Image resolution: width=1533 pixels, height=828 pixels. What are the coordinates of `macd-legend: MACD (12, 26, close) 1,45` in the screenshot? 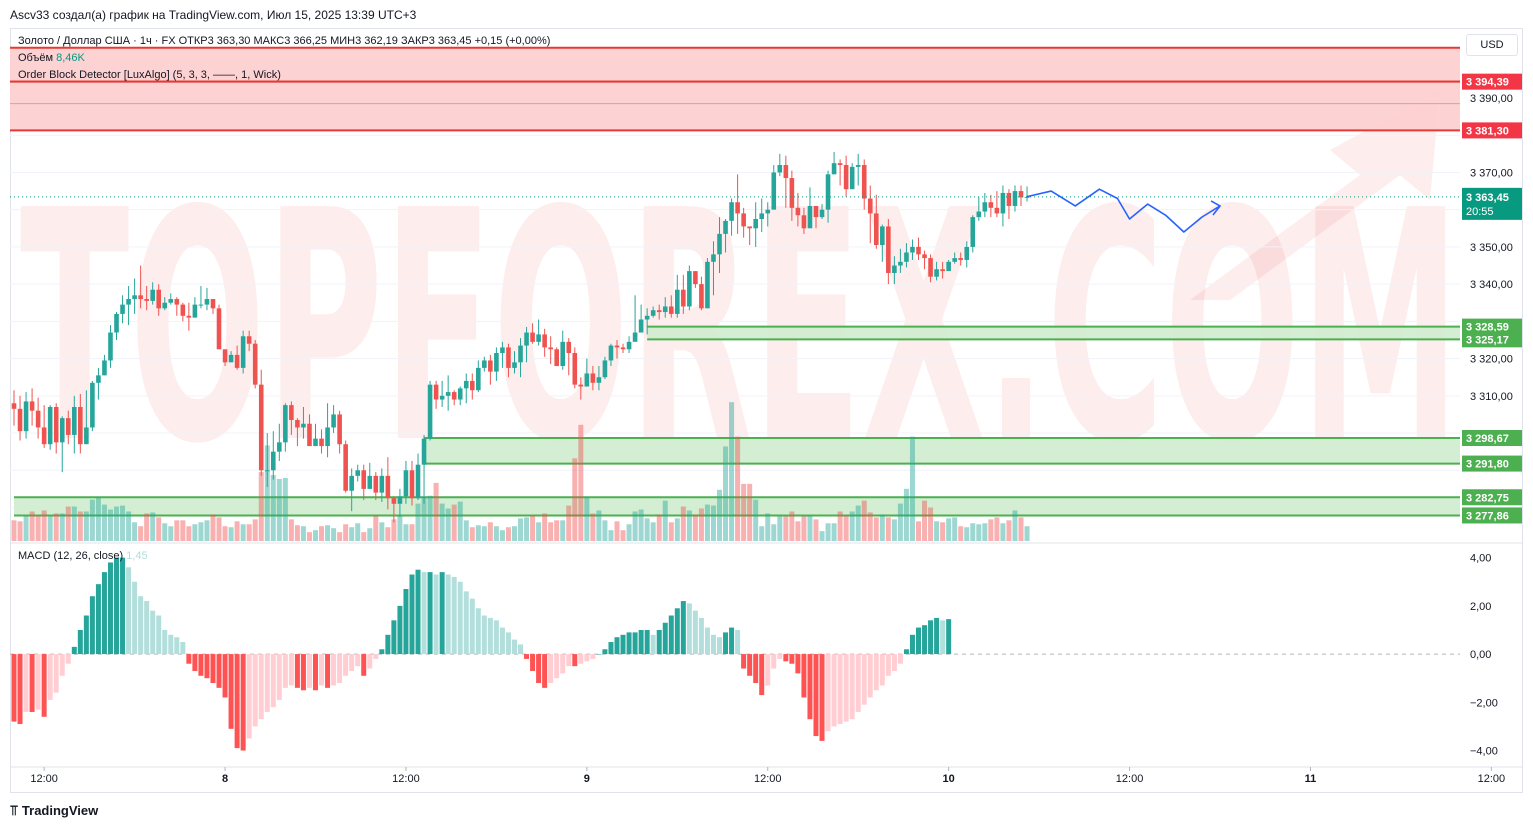 It's located at (83, 556).